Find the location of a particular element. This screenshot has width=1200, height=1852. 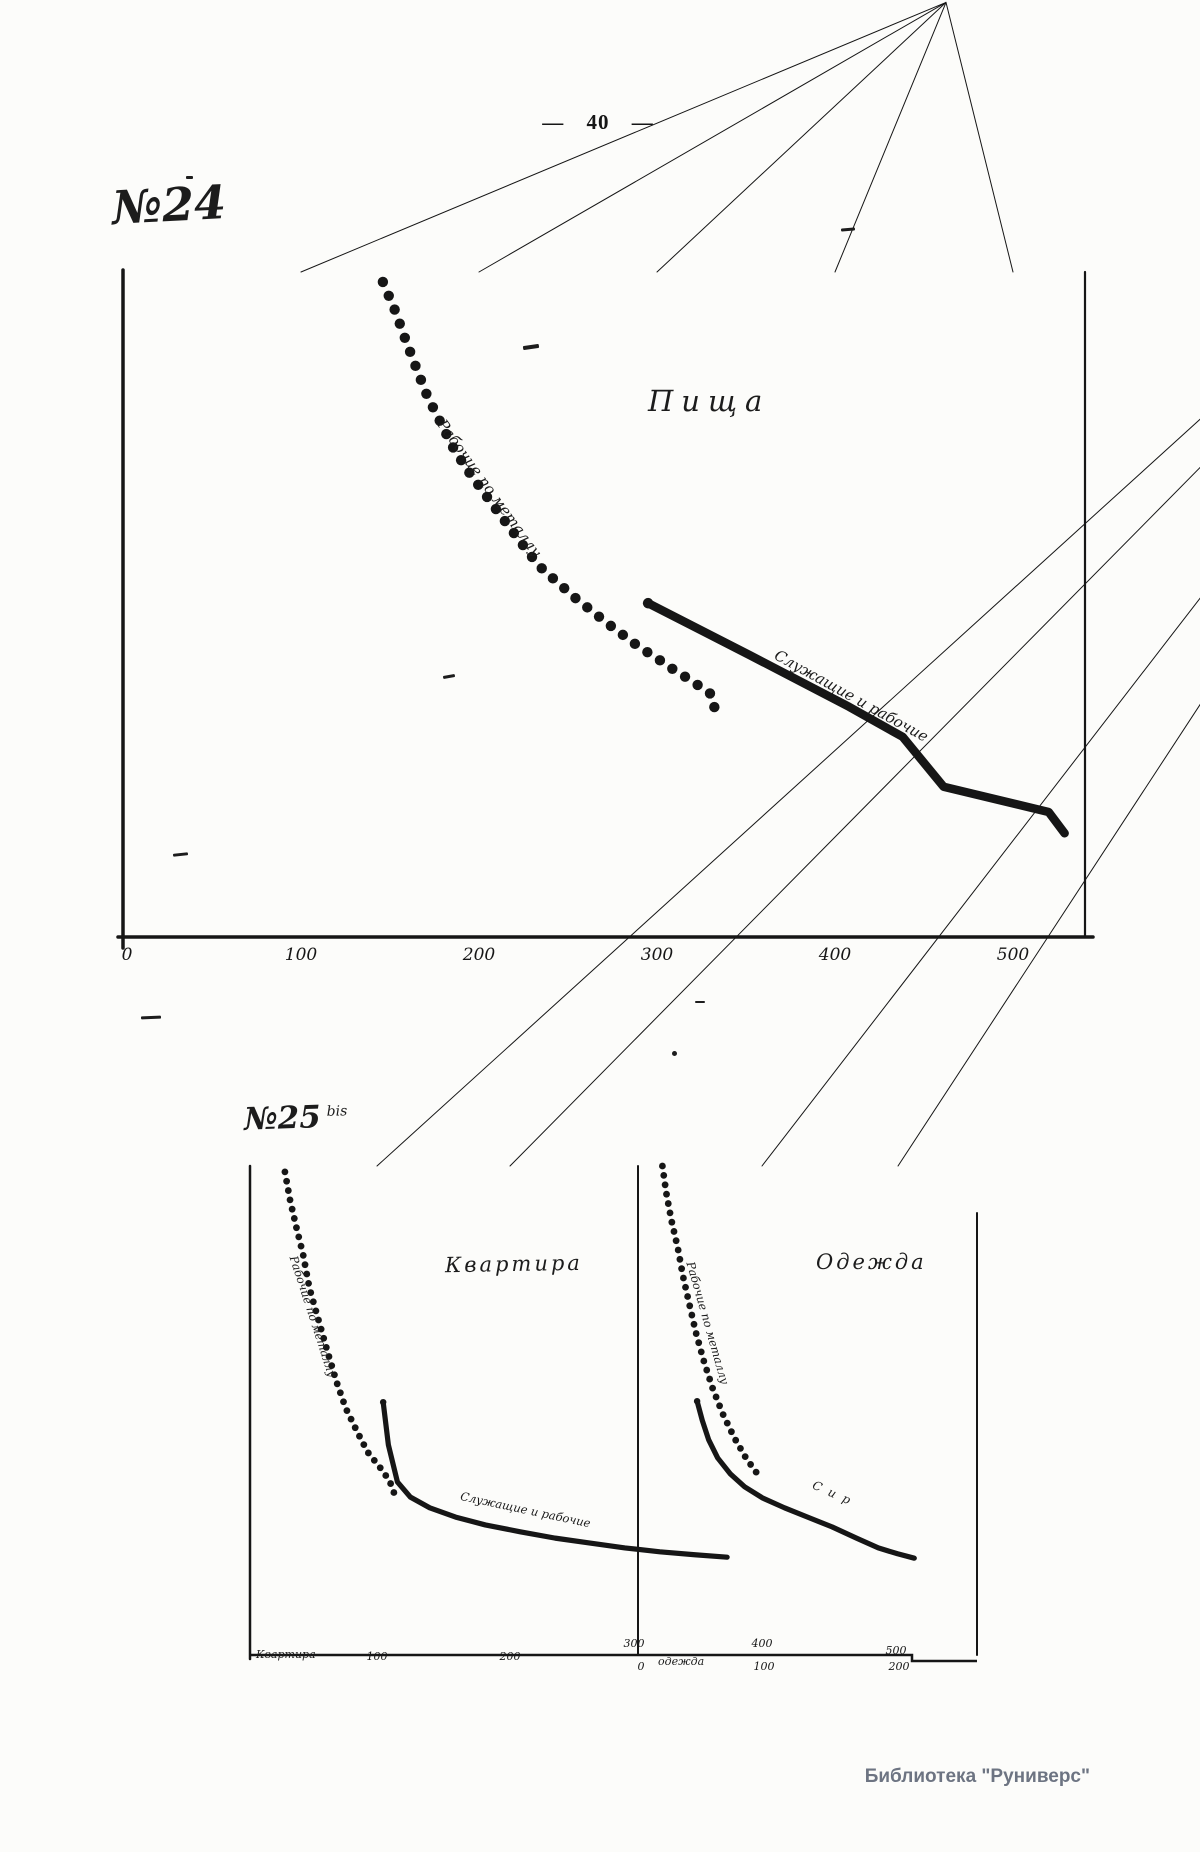

figure-25-label: №25 bis is located at coordinates (295, 1118).